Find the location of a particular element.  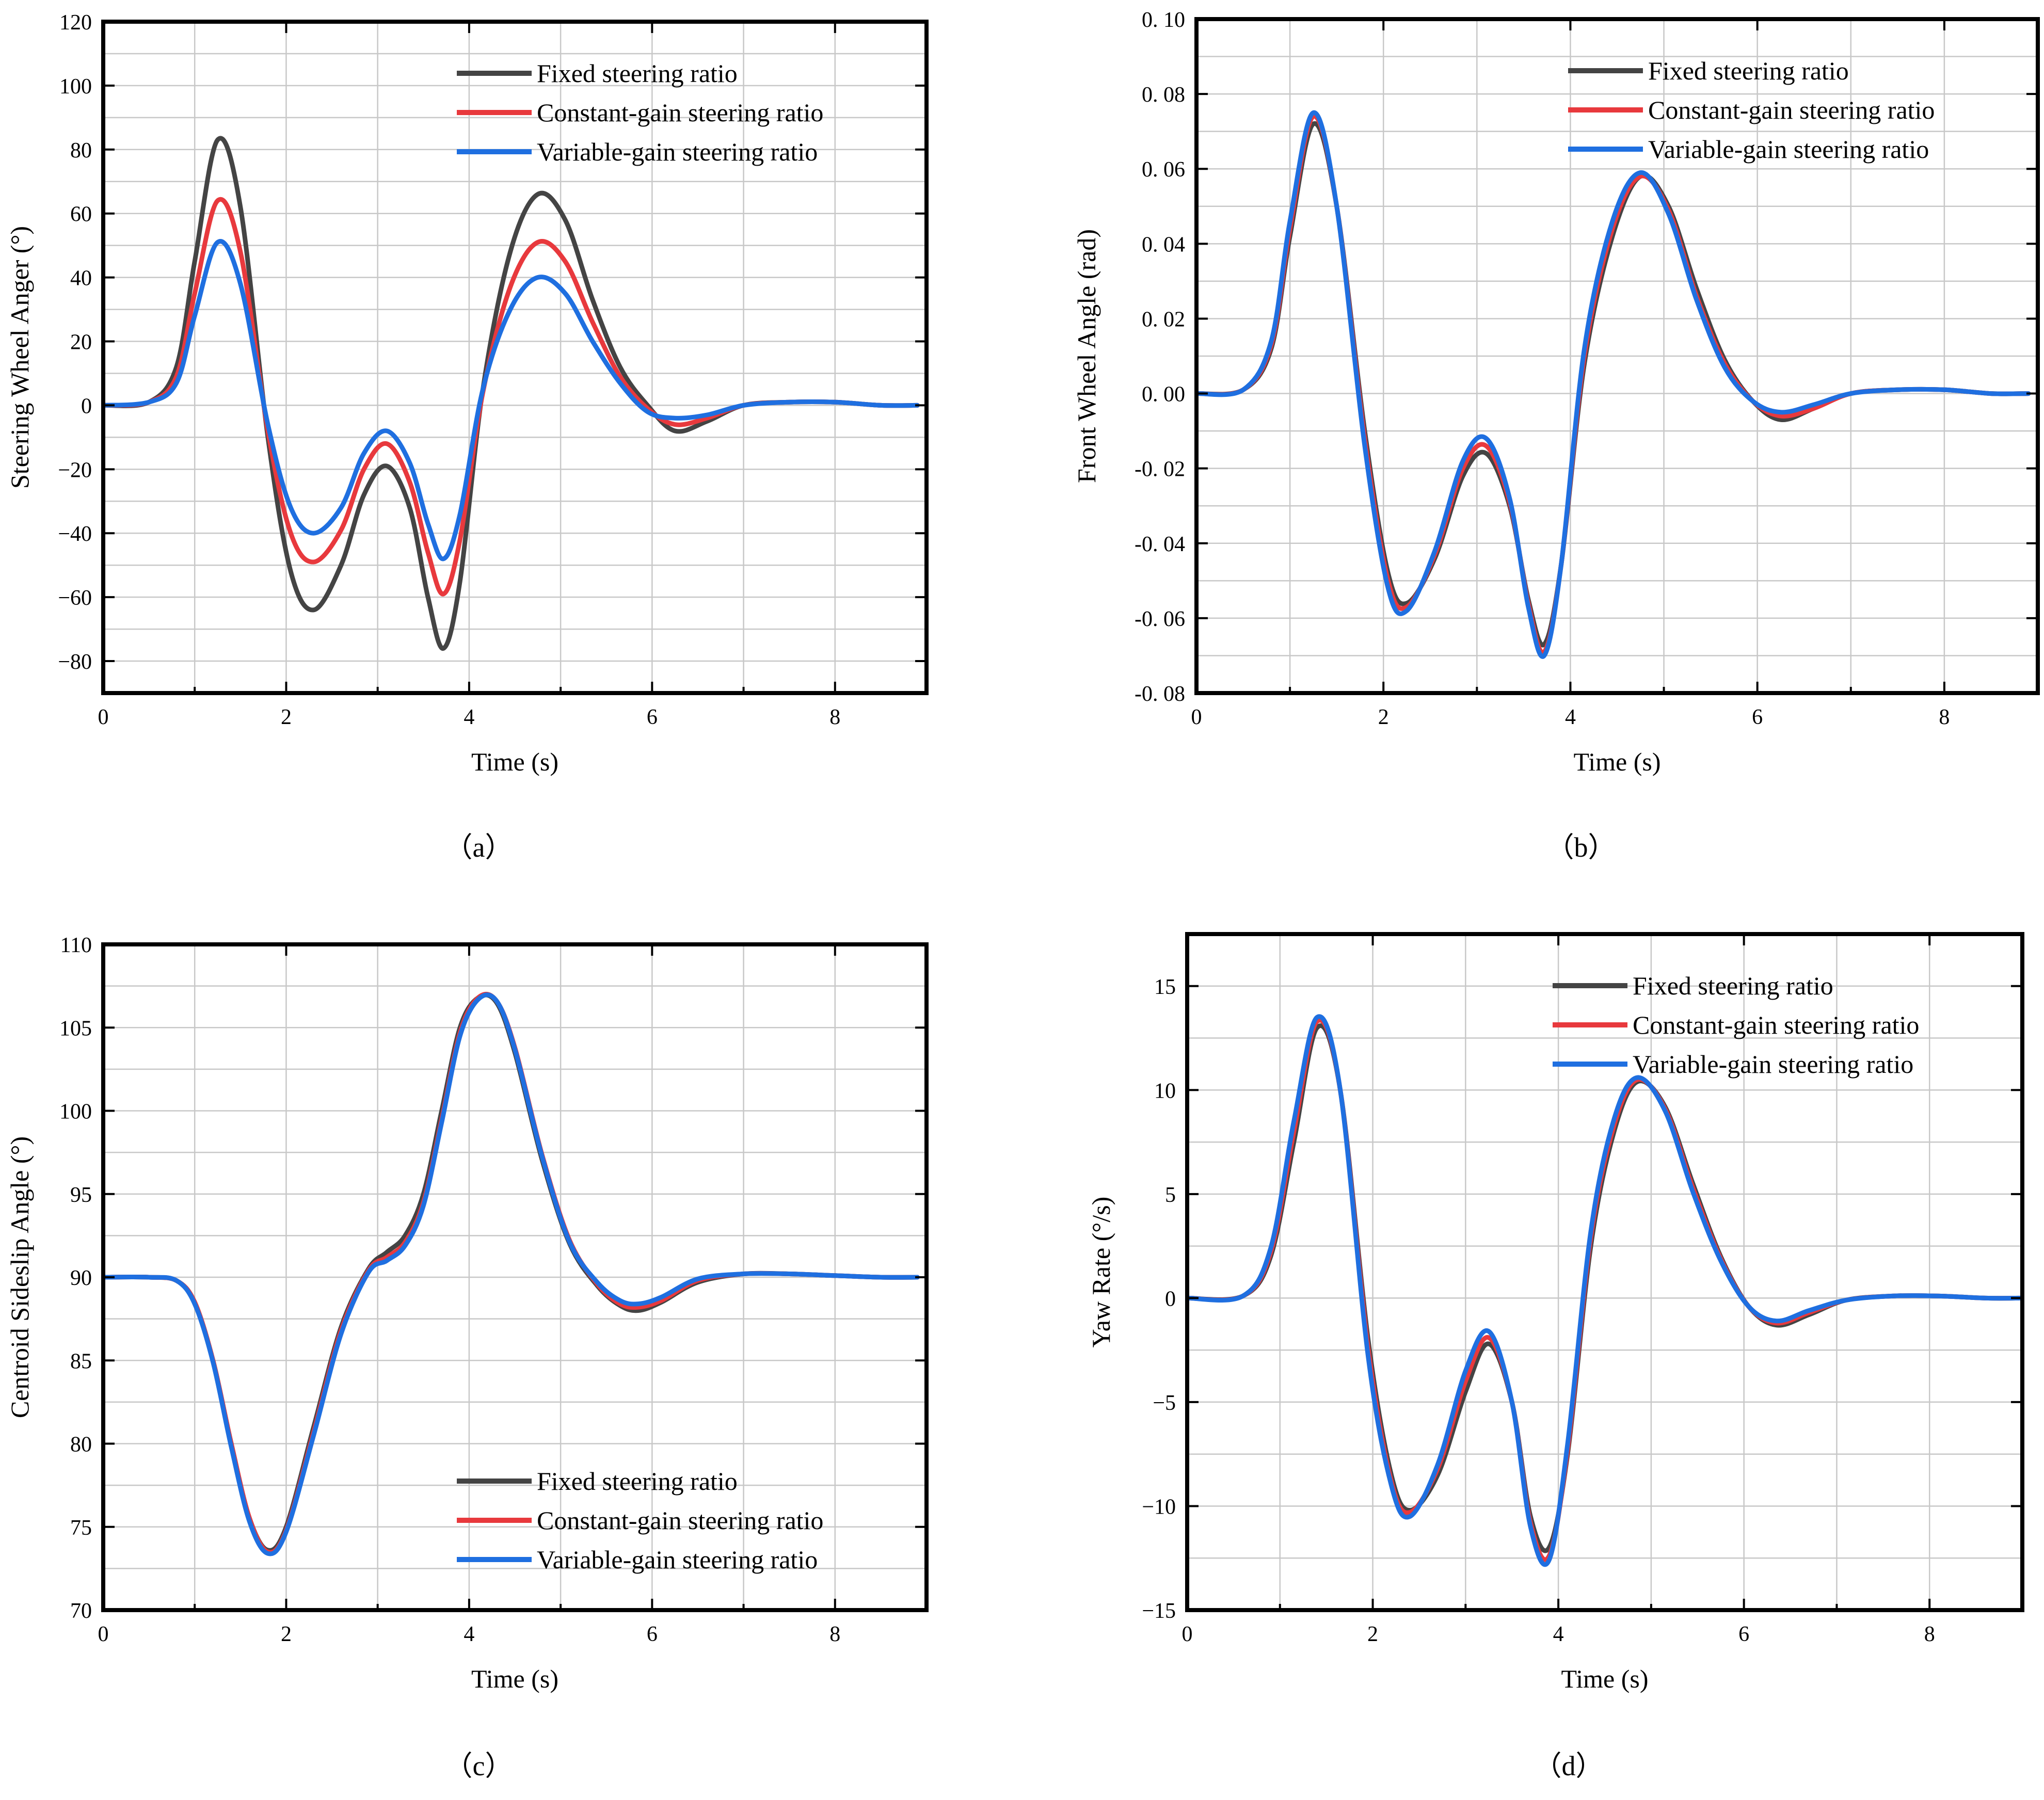

y-tick-label: 105 is located at coordinates (75, 1028).